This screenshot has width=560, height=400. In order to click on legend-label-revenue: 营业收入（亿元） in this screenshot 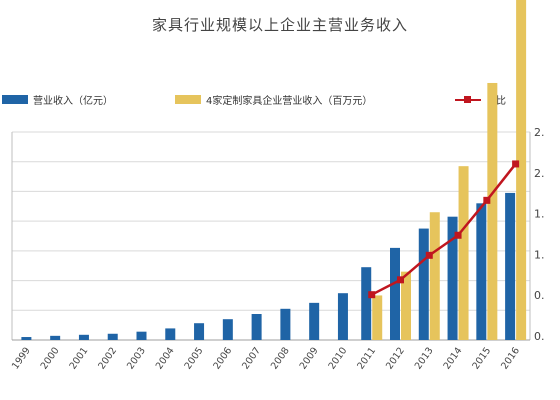, I will do `click(73, 101)`.